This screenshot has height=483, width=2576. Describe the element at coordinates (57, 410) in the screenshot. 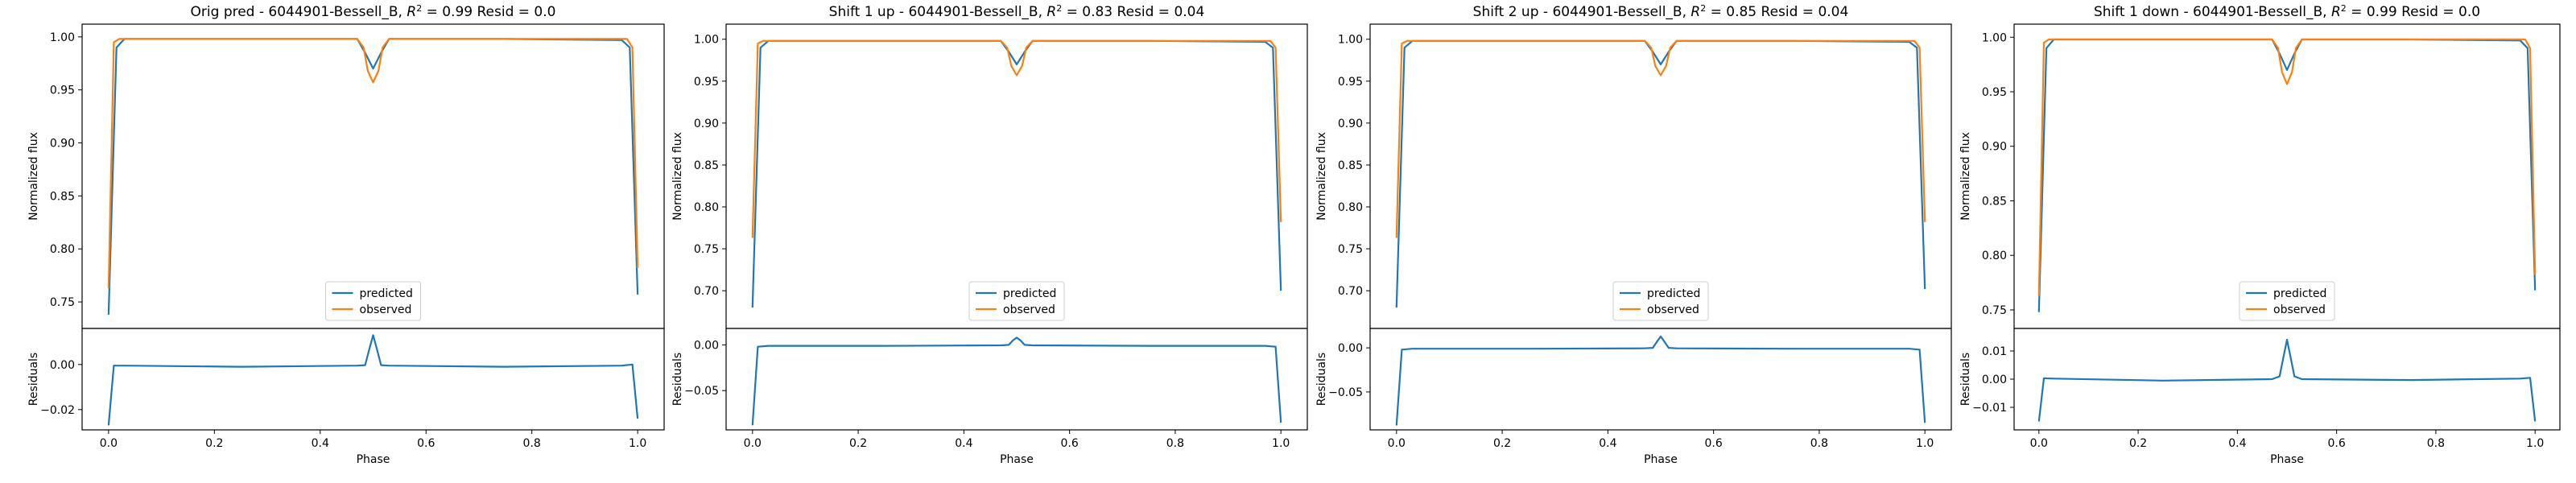

I see `resid-y-tick-label: −0.02` at that location.